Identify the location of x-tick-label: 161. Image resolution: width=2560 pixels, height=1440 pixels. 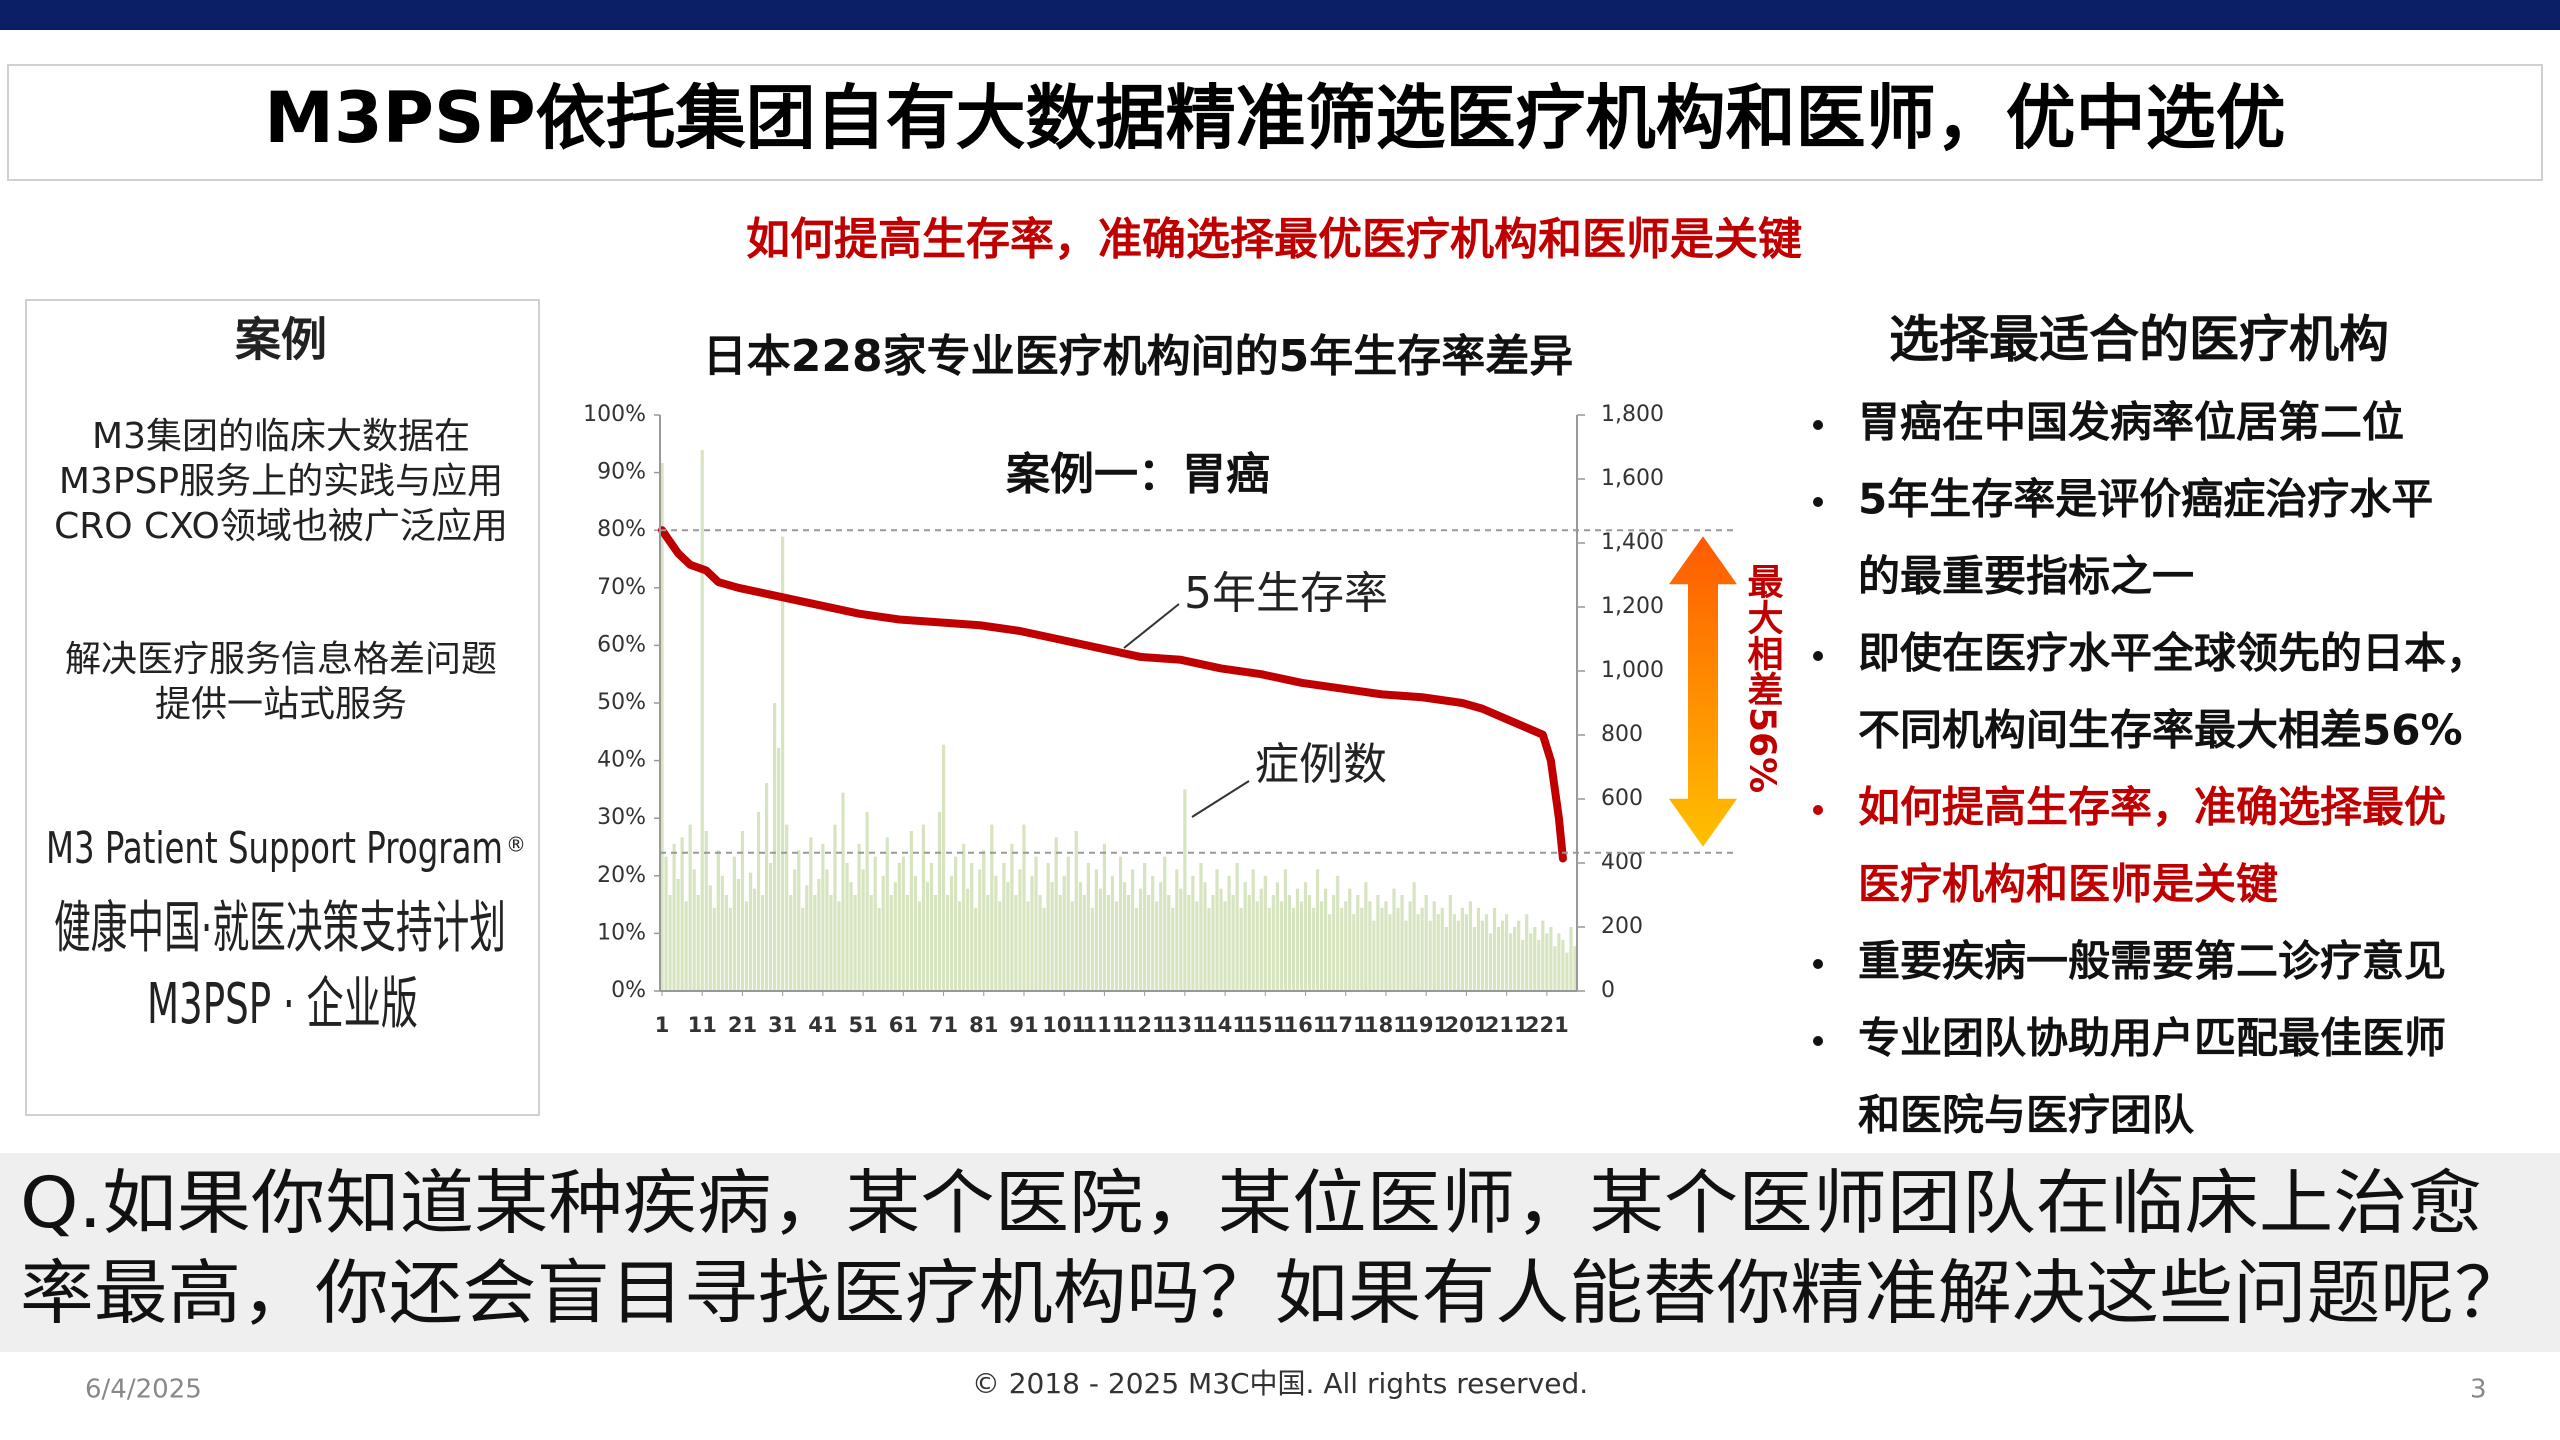
(1306, 1025).